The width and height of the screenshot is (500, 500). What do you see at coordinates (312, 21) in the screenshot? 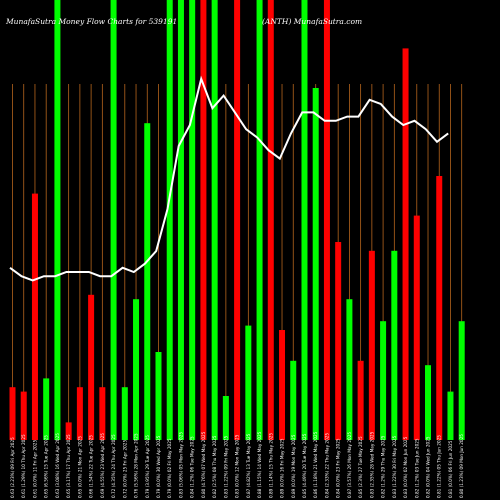
I see `chart-title-right: (ANTH) MunafaSutra.com` at bounding box center [312, 21].